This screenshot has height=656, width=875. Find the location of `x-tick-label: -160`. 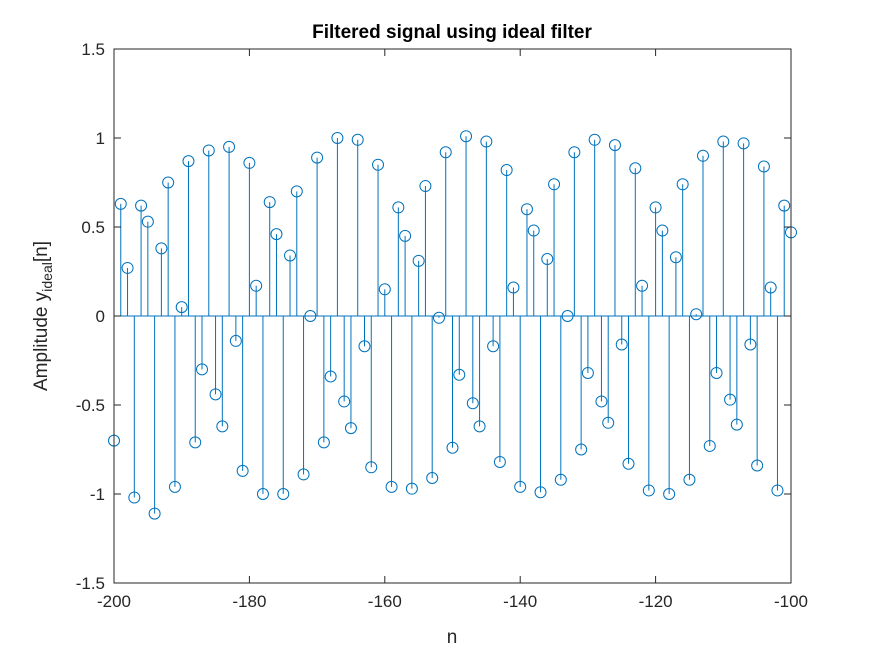

x-tick-label: -160 is located at coordinates (385, 601).